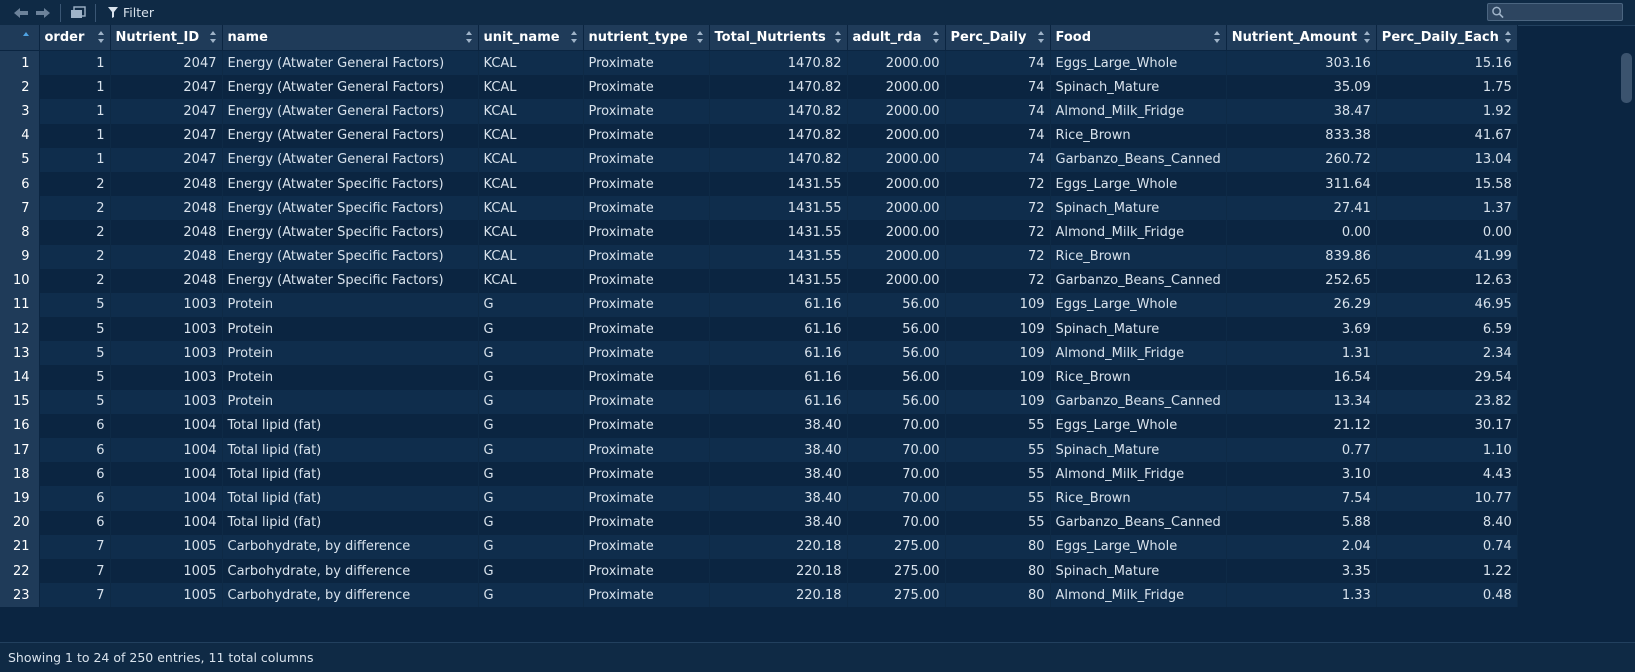  What do you see at coordinates (1301, 38) in the screenshot?
I see `column-header-nutrient-amount: Nutrient_Amount` at bounding box center [1301, 38].